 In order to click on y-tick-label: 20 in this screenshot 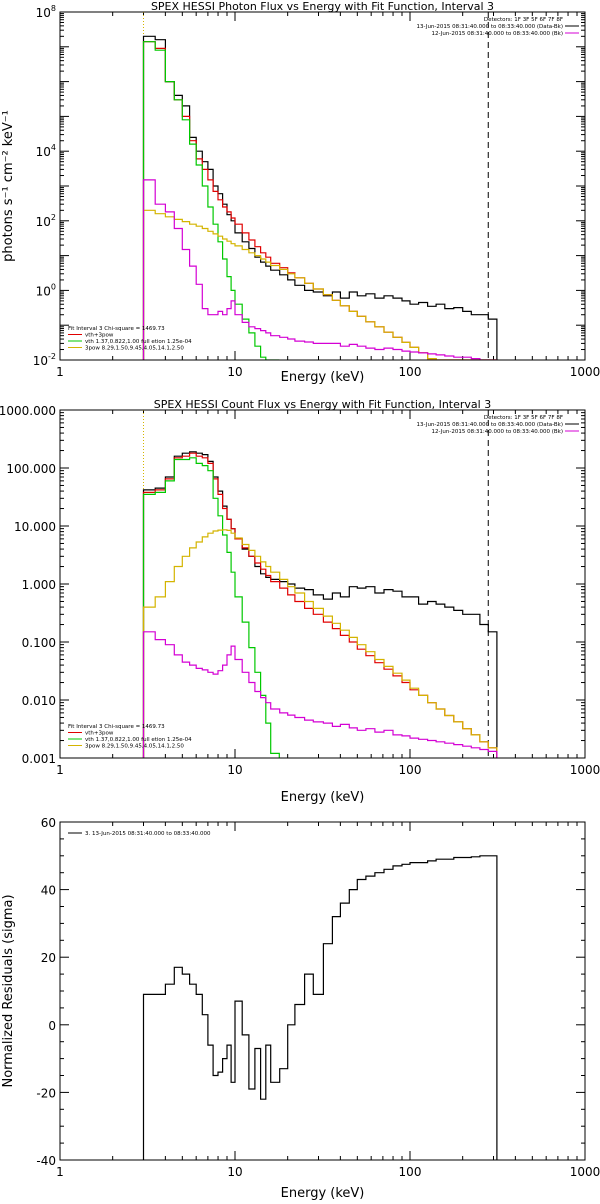, I will do `click(48, 958)`.